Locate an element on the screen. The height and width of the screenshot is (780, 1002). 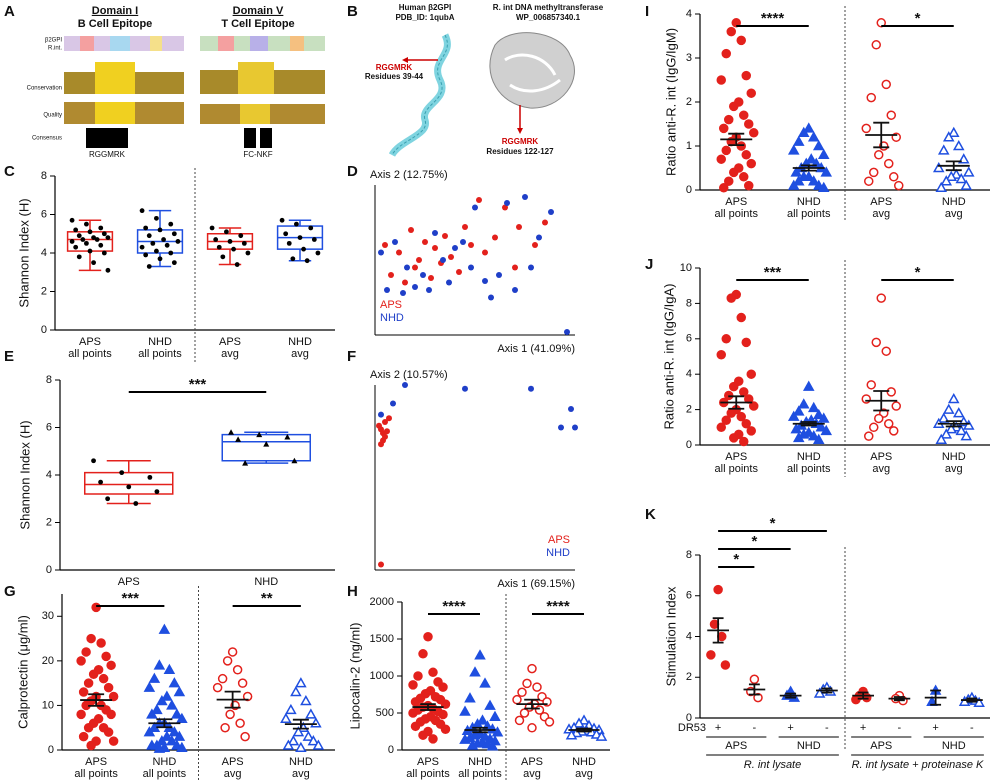
consensus-block is located at coordinates (250, 138).